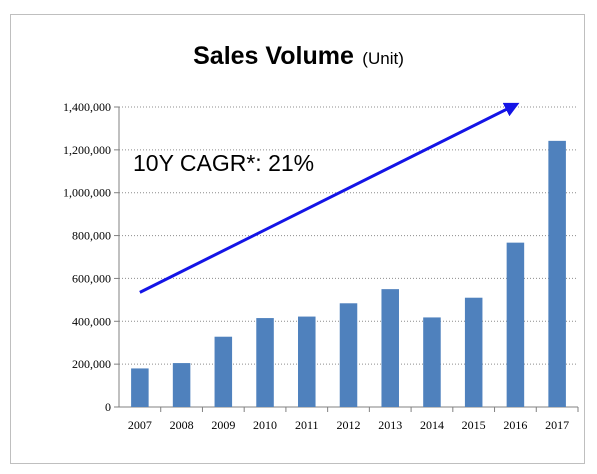 The width and height of the screenshot is (597, 474). I want to click on x-tick-label: 2015, so click(474, 425).